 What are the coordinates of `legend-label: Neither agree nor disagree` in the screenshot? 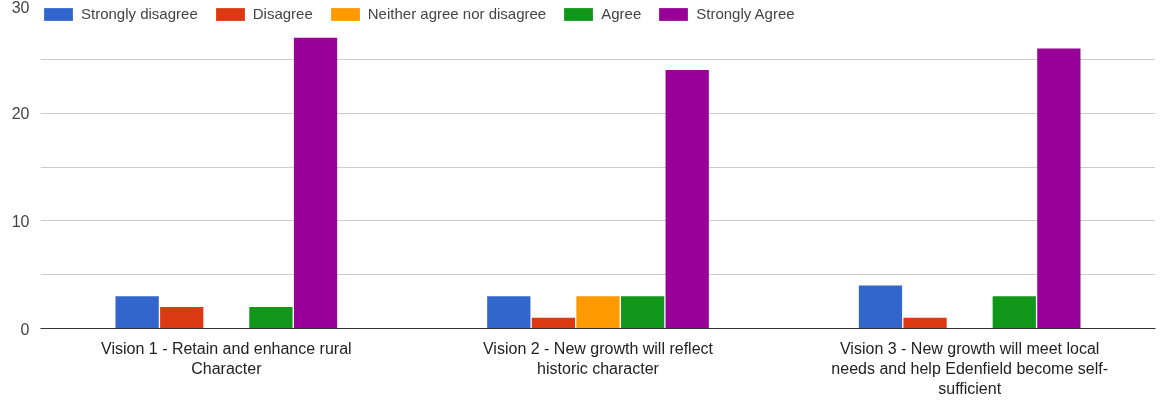 It's located at (457, 13).